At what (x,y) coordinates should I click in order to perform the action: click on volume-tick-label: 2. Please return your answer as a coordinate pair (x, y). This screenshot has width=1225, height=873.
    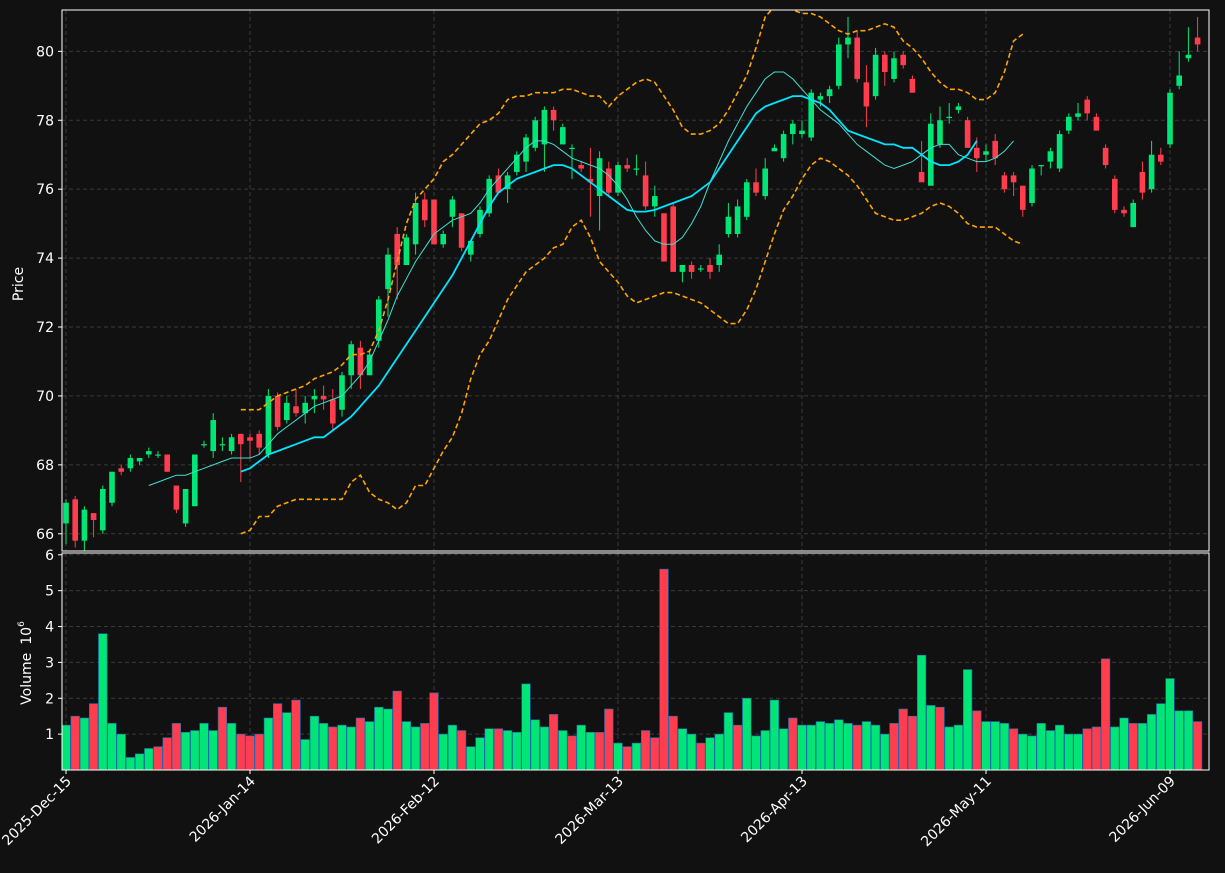
    Looking at the image, I should click on (49, 699).